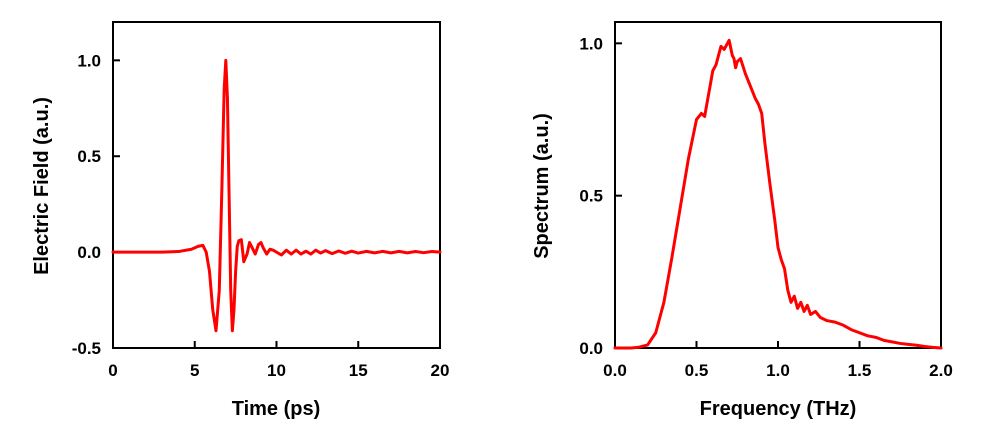 The image size is (1000, 433). Describe the element at coordinates (542, 186) in the screenshot. I see `y-axis-label: Spectrum (a.u.)` at that location.